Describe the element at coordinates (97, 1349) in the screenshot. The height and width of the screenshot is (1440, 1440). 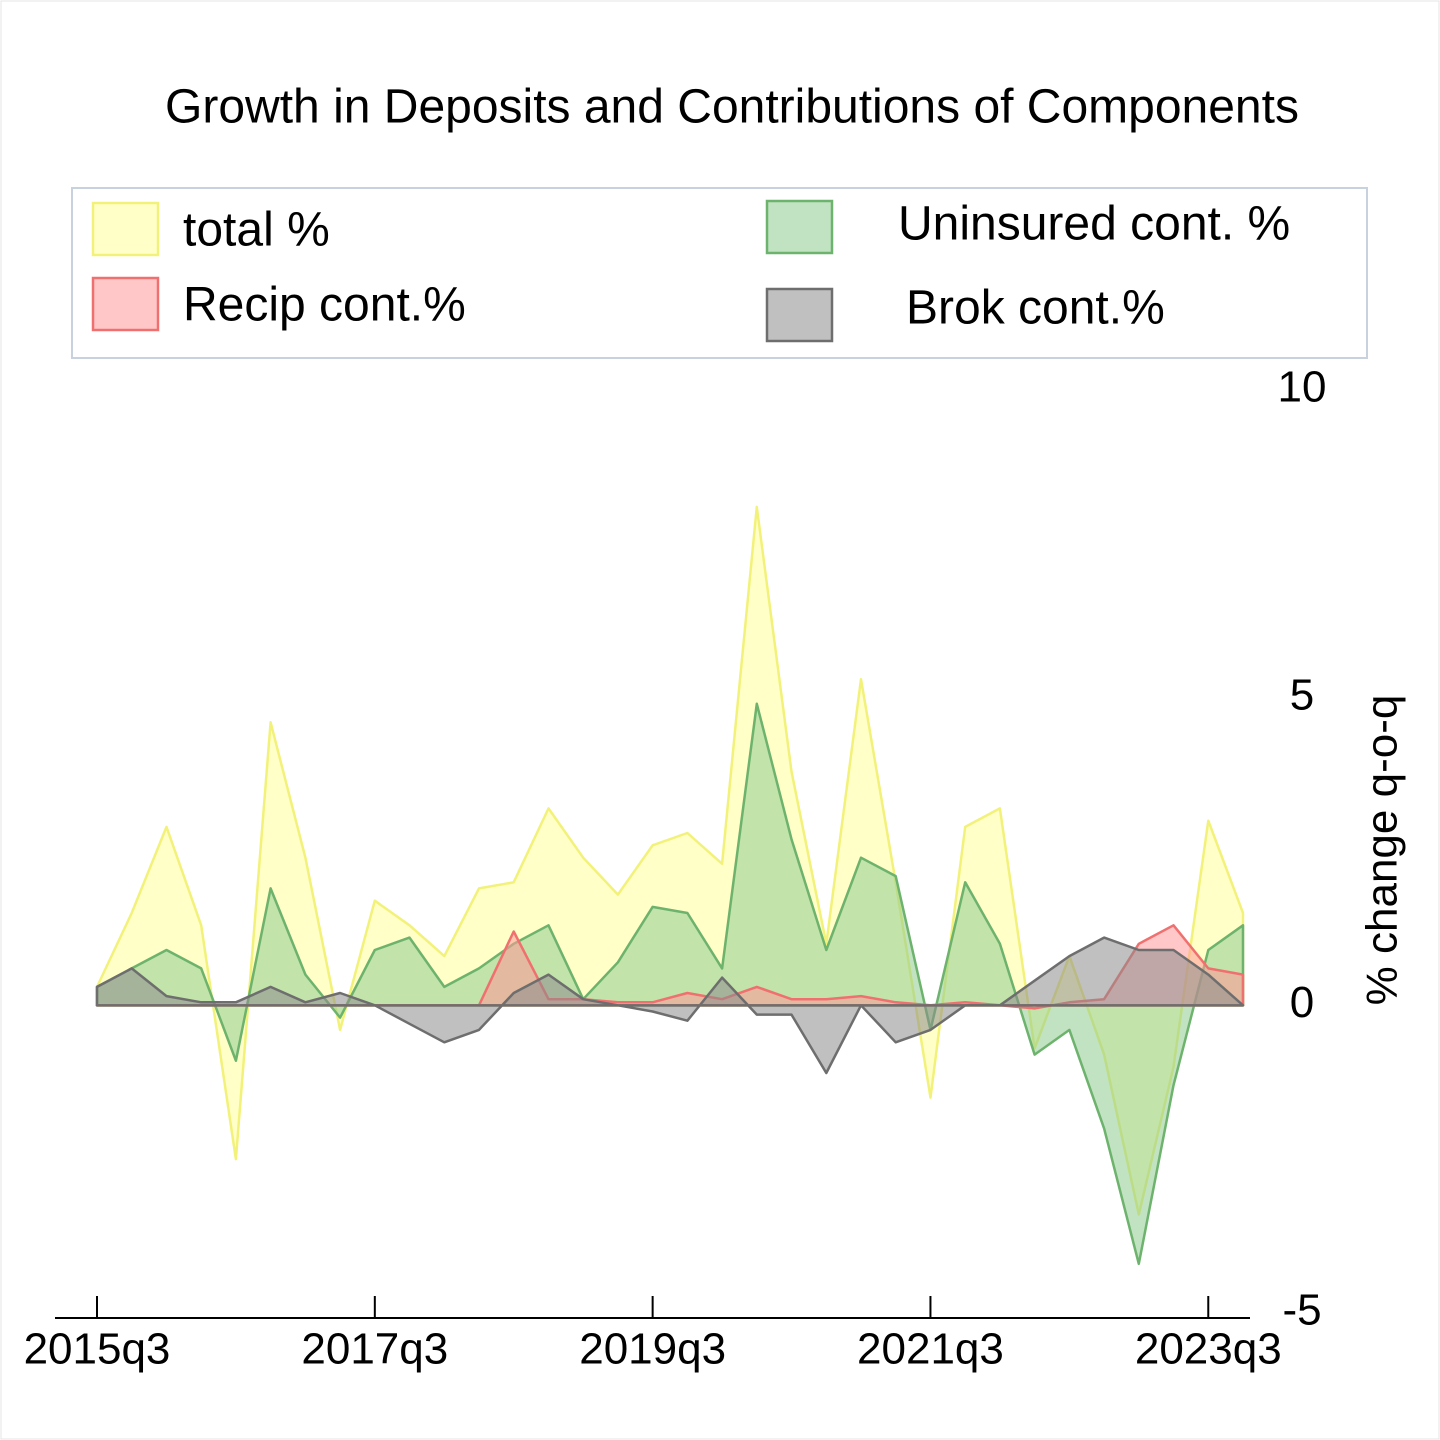
I see `x-tick-label: 2015q3` at that location.